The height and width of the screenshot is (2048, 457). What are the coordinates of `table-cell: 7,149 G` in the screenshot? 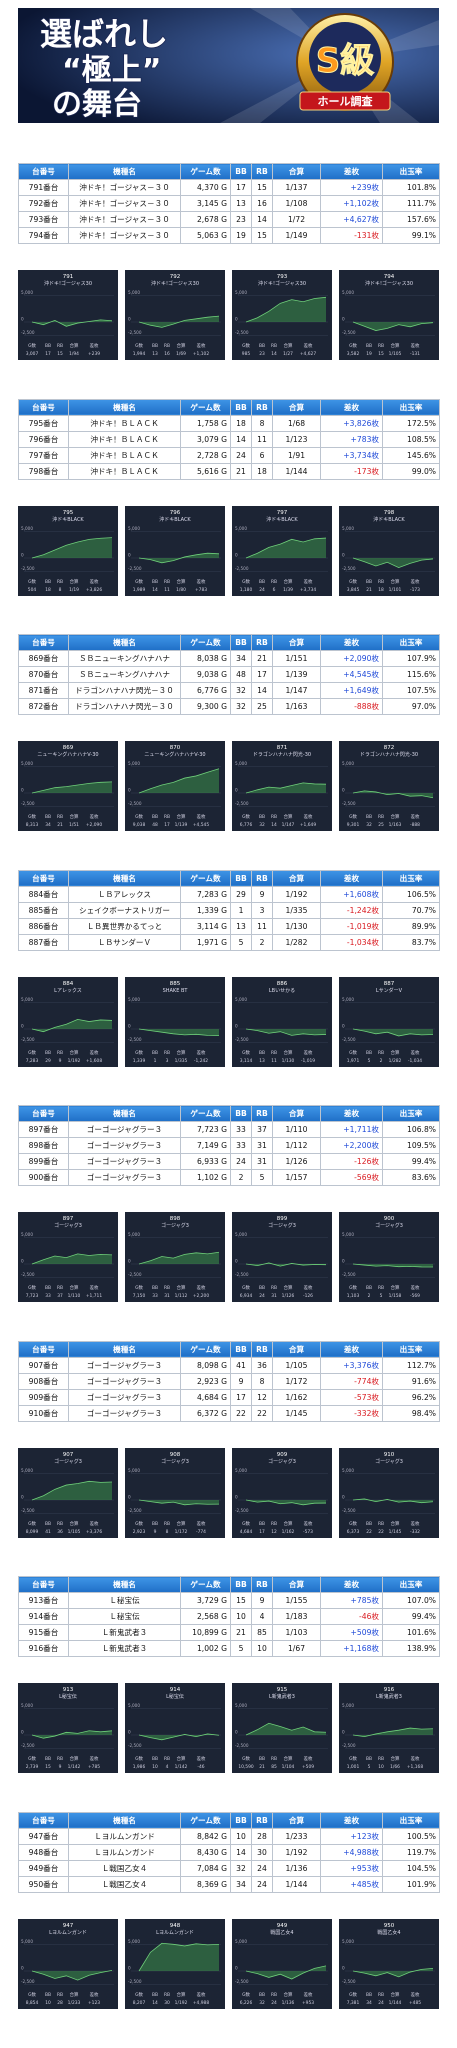 It's located at (205, 1145).